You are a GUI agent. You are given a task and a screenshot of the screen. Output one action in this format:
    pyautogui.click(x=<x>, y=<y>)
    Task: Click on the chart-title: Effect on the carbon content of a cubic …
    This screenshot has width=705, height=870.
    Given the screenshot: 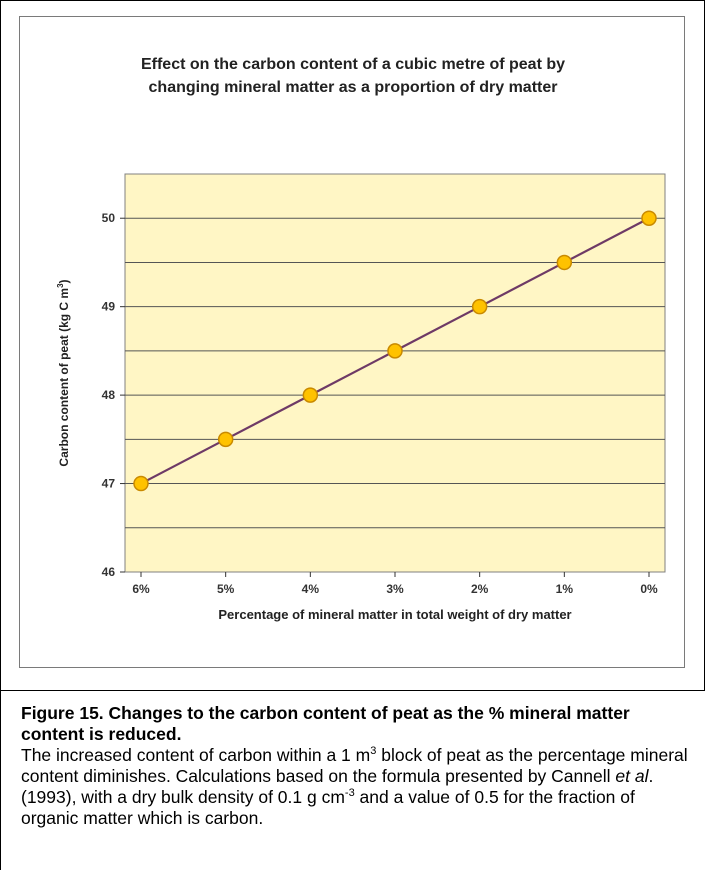 What is the action you would take?
    pyautogui.click(x=353, y=76)
    